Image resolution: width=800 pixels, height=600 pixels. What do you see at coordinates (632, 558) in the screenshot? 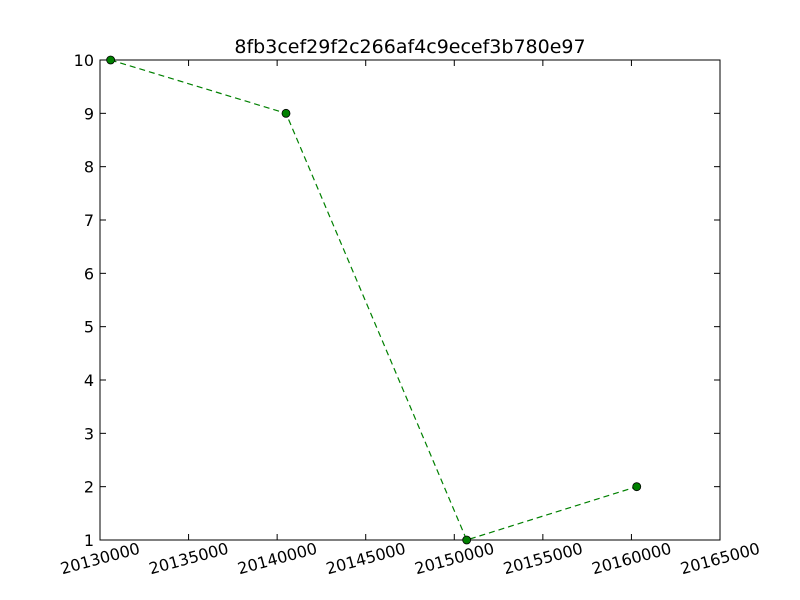
I see `x-tick-label: 20160000` at bounding box center [632, 558].